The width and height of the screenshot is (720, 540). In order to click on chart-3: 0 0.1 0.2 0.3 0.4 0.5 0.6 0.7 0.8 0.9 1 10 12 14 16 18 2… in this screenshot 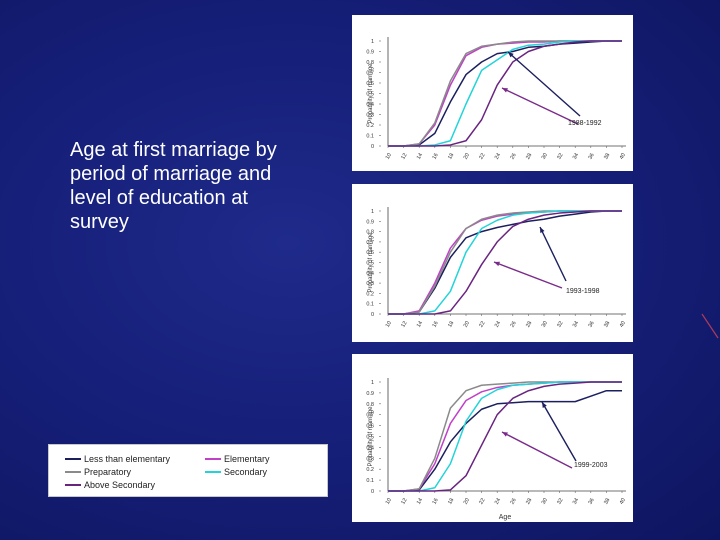, I will do `click(496, 449)`.